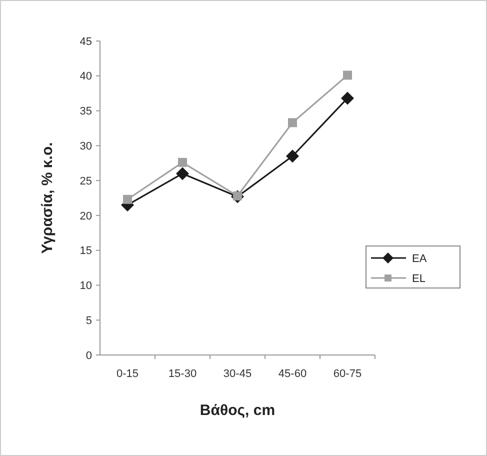 The width and height of the screenshot is (487, 456). Describe the element at coordinates (86, 112) in the screenshot. I see `y-tick-label: 35` at that location.